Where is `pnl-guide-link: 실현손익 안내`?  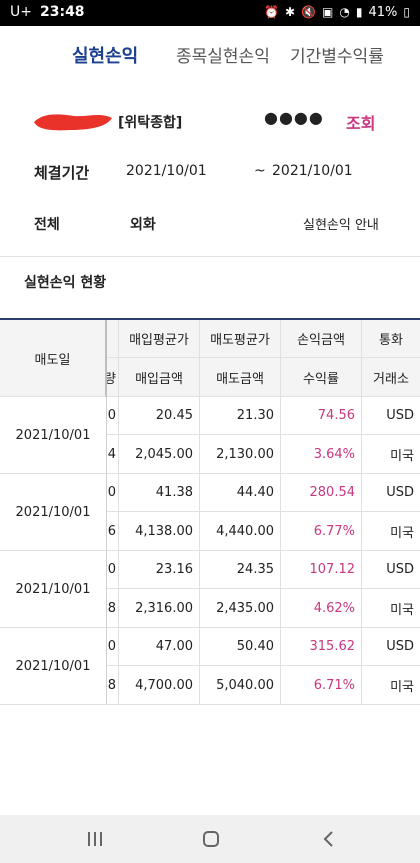
pnl-guide-link: 실현손익 안내 is located at coordinates (341, 225).